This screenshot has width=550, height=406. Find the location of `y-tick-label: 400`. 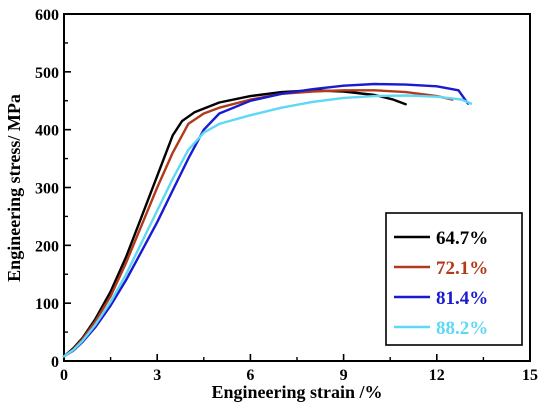

y-tick-label: 400 is located at coordinates (47, 131).